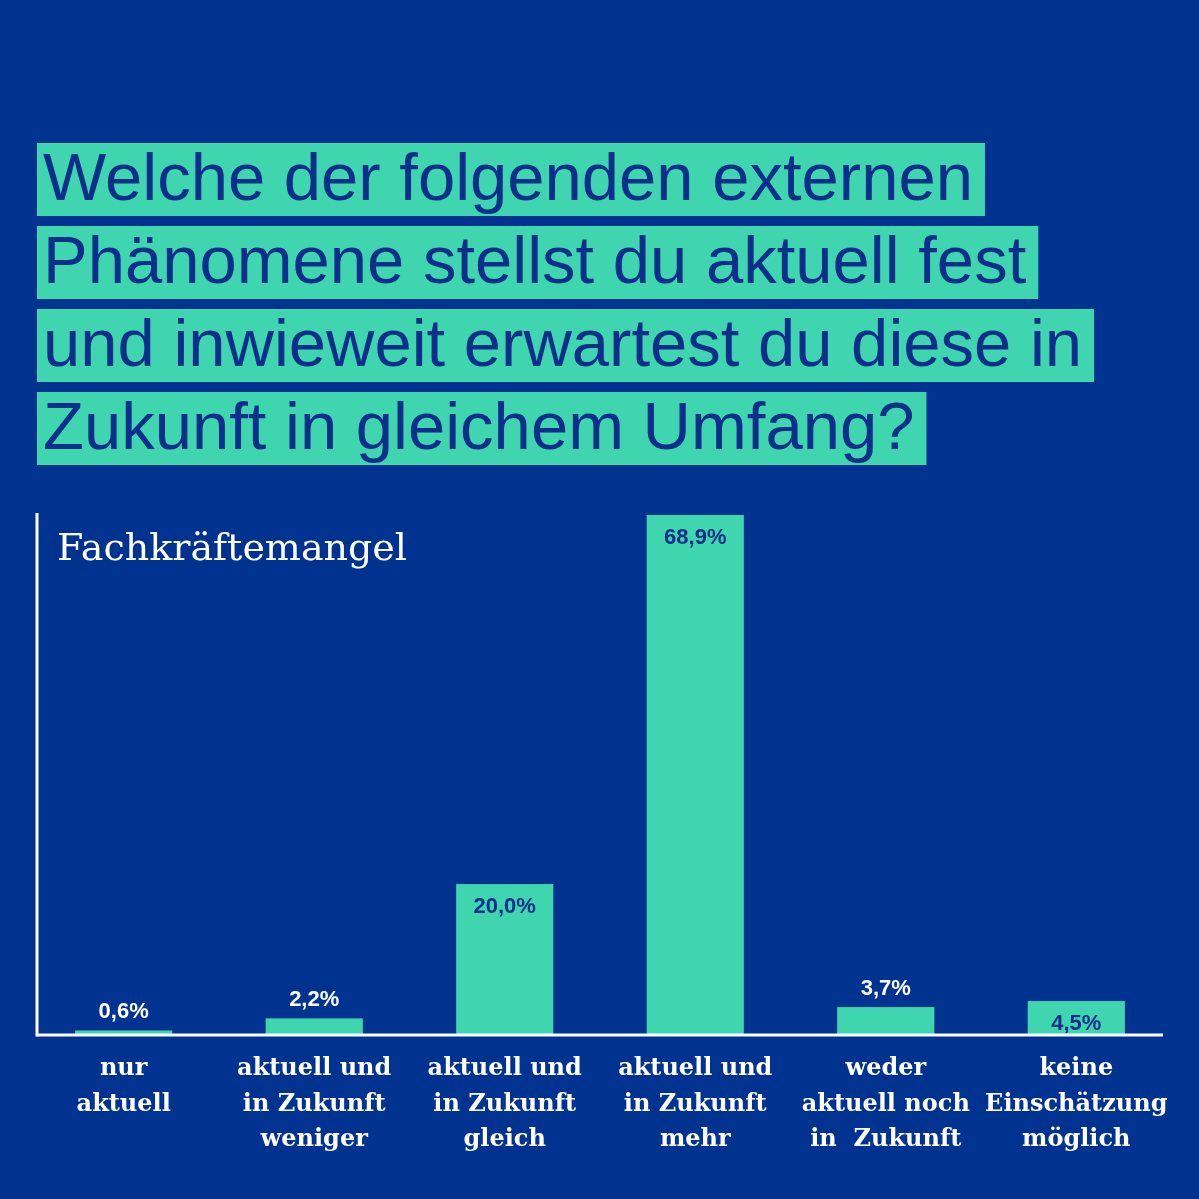 The image size is (1199, 1199). I want to click on data-label: 20,0%, so click(504, 906).